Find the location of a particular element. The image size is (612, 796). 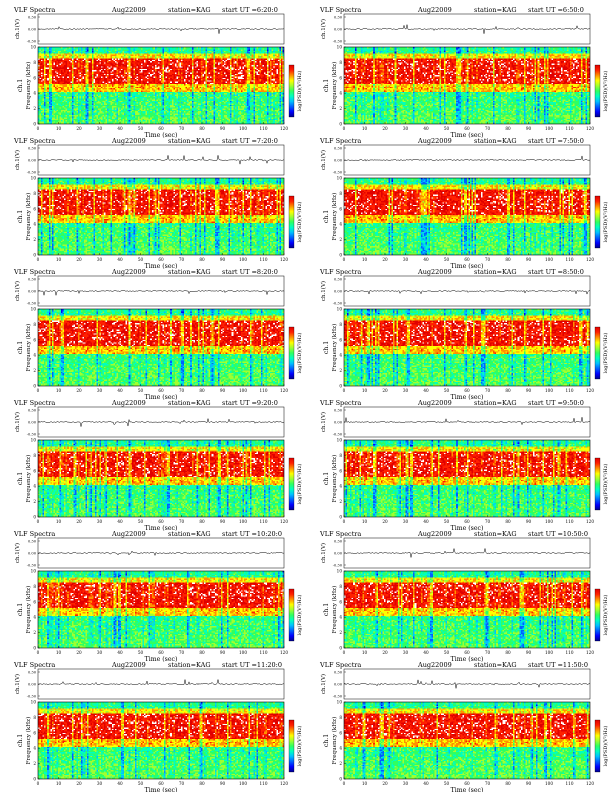

trace-waveform is located at coordinates (161, 422).